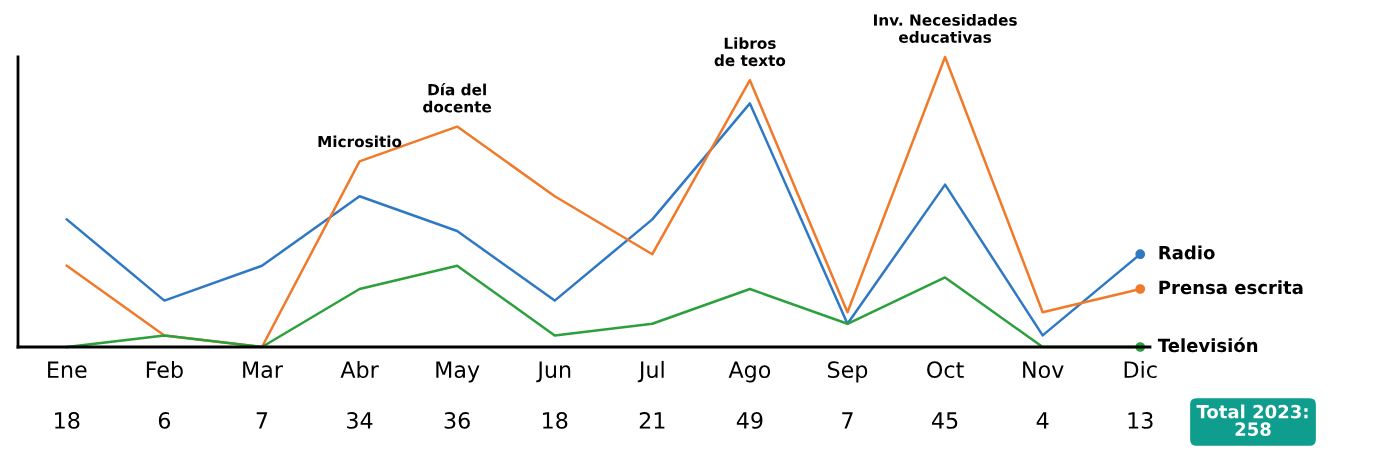  What do you see at coordinates (652, 420) in the screenshot?
I see `text: 21` at bounding box center [652, 420].